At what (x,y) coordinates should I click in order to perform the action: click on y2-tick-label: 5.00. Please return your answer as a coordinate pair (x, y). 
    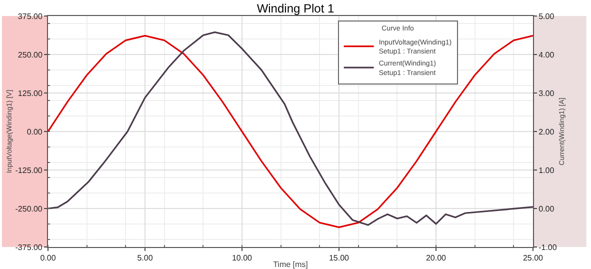
    Looking at the image, I should click on (546, 16).